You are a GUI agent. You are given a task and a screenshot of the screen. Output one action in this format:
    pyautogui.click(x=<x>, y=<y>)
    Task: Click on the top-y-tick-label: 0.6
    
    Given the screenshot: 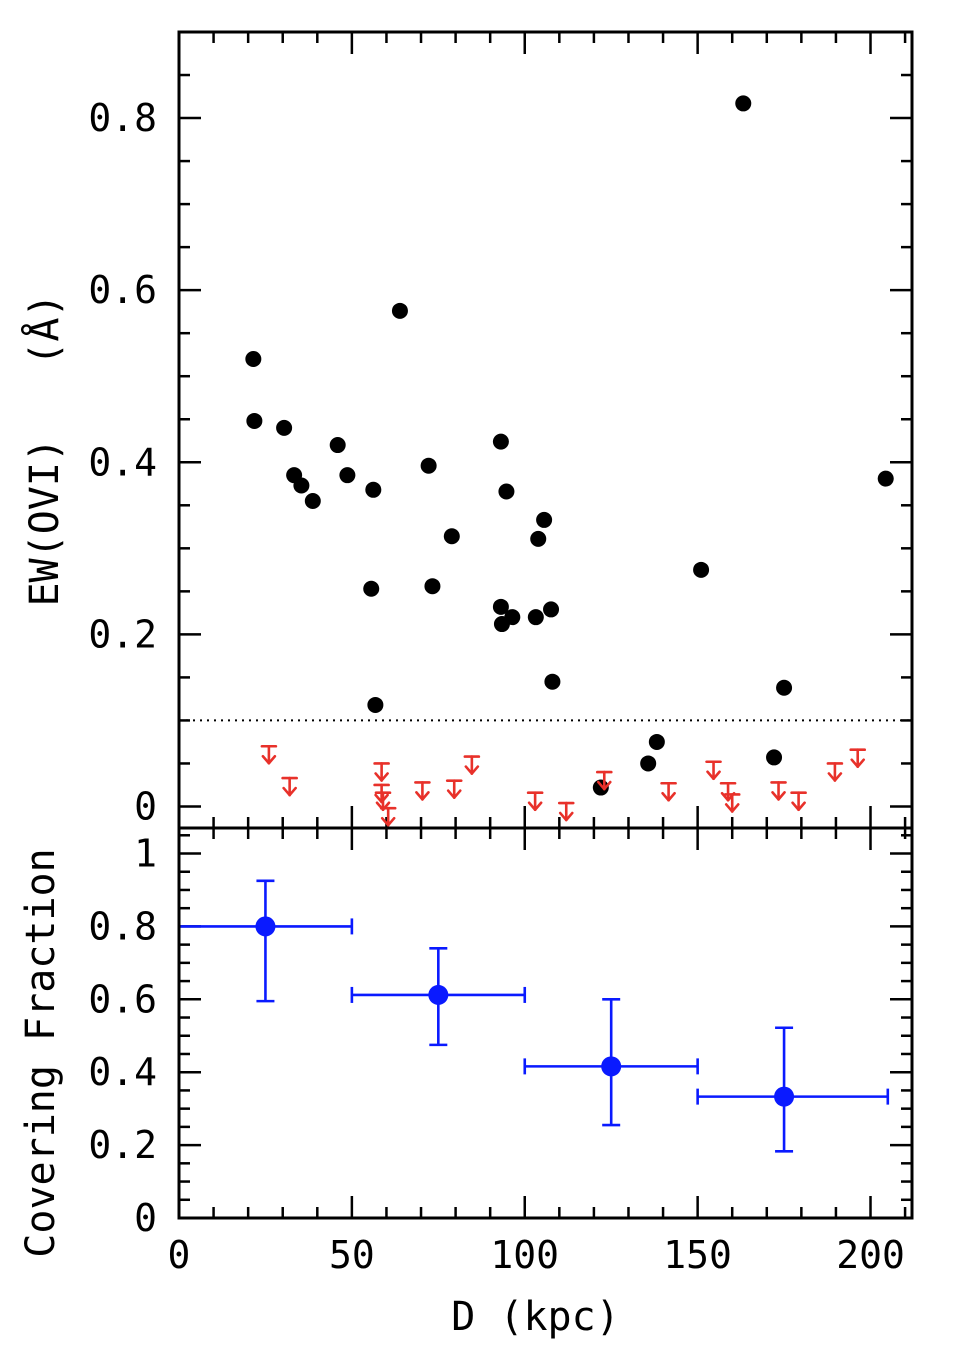 What is the action you would take?
    pyautogui.click(x=122, y=290)
    